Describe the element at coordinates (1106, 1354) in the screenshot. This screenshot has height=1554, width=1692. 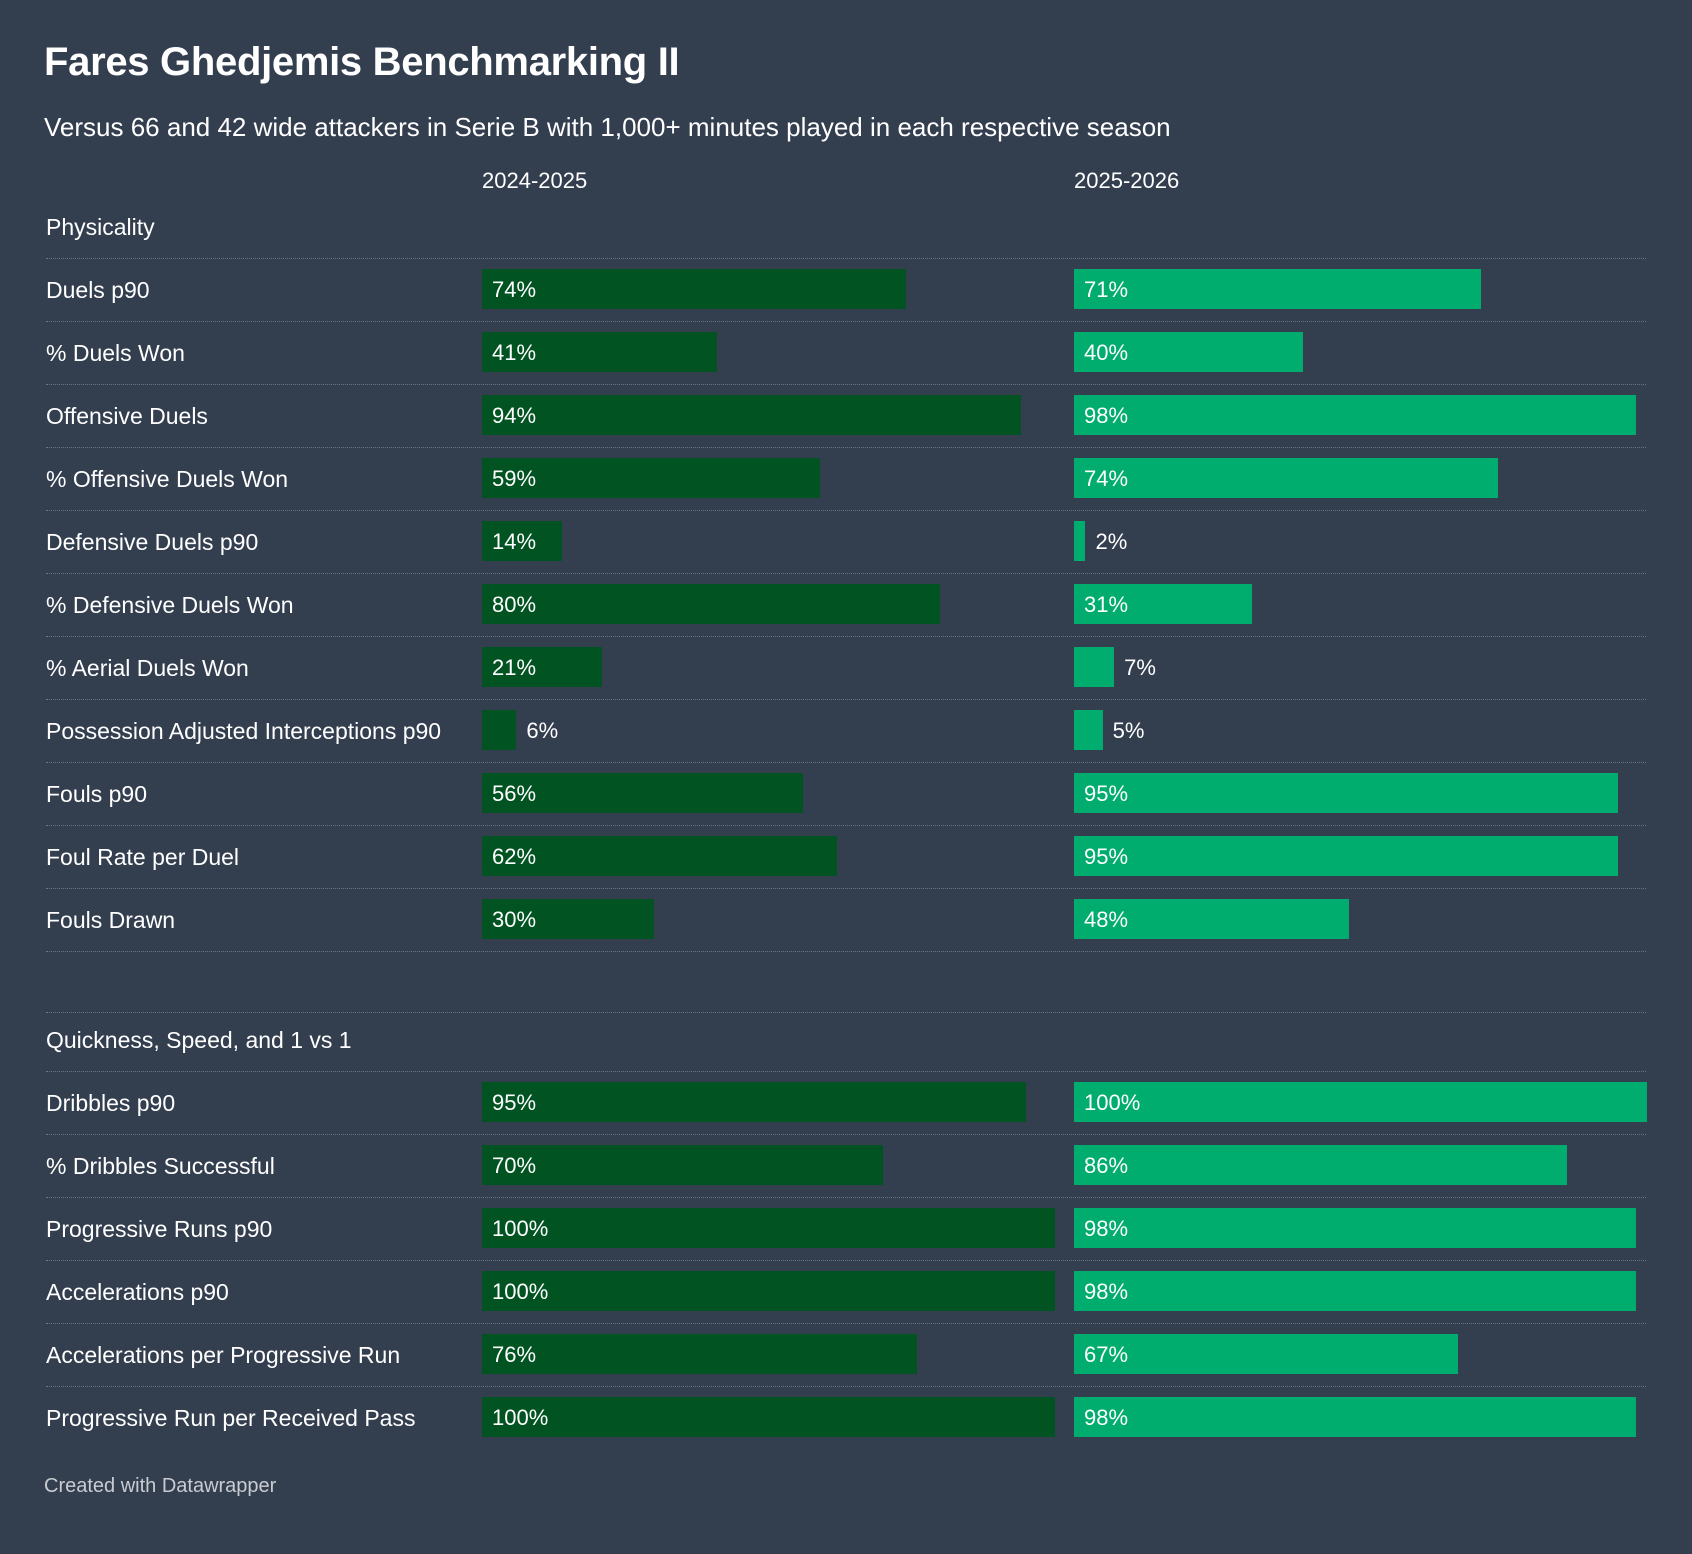
I see `value-label: 67%` at that location.